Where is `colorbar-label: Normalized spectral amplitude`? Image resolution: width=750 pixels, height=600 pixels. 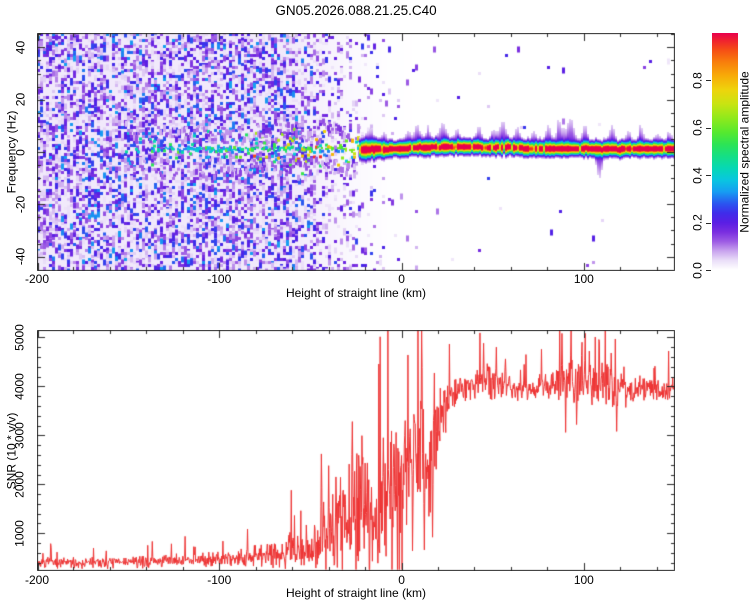
colorbar-label: Normalized spectral amplitude is located at coordinates (744, 151).